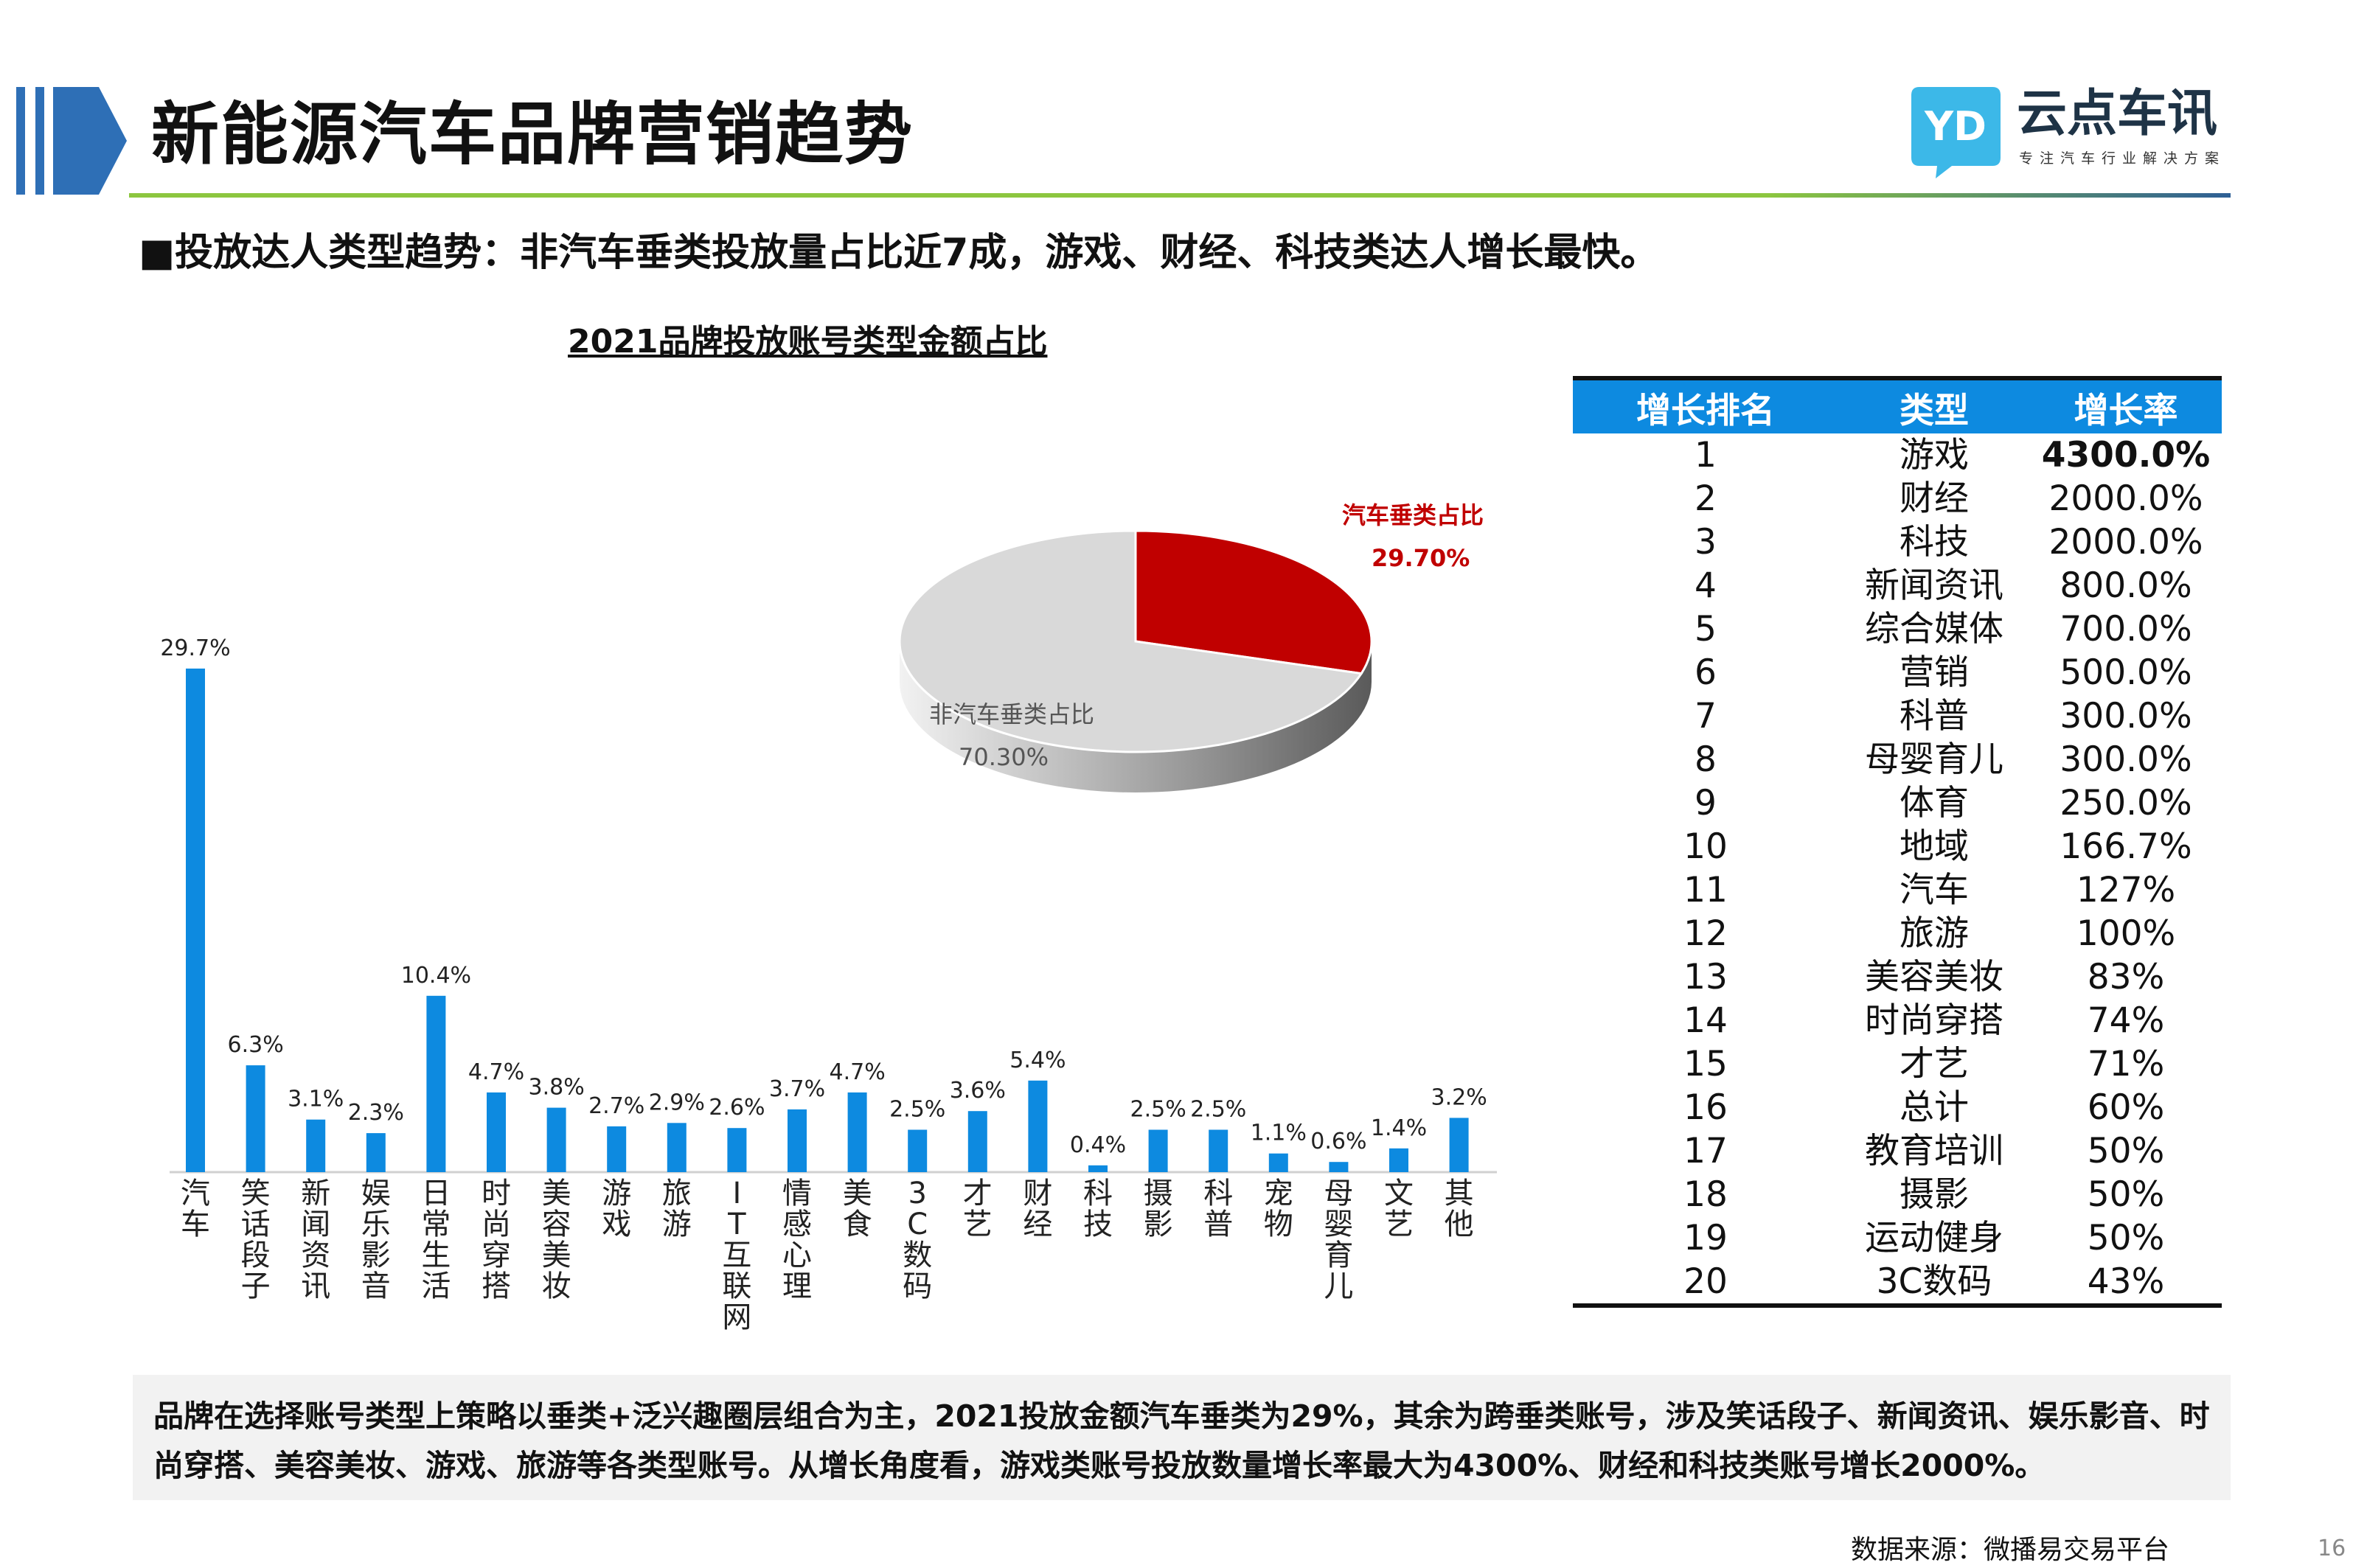 The height and width of the screenshot is (1568, 2353). What do you see at coordinates (1706, 629) in the screenshot?
I see `rank-cell: 5` at bounding box center [1706, 629].